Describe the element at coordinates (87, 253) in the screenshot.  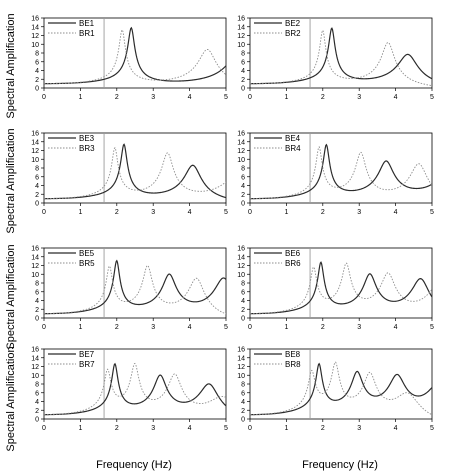
I see `legend-label-be5: BE5` at that location.